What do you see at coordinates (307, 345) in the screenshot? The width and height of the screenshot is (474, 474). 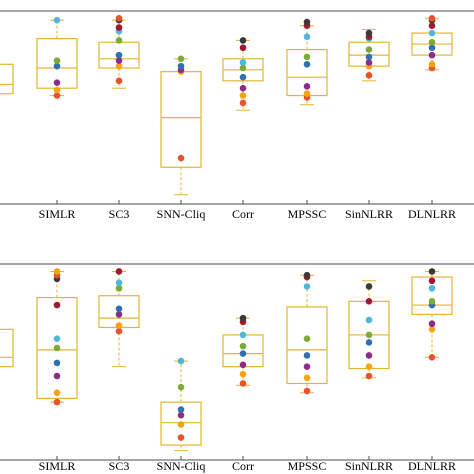 I see `box-mpssc` at bounding box center [307, 345].